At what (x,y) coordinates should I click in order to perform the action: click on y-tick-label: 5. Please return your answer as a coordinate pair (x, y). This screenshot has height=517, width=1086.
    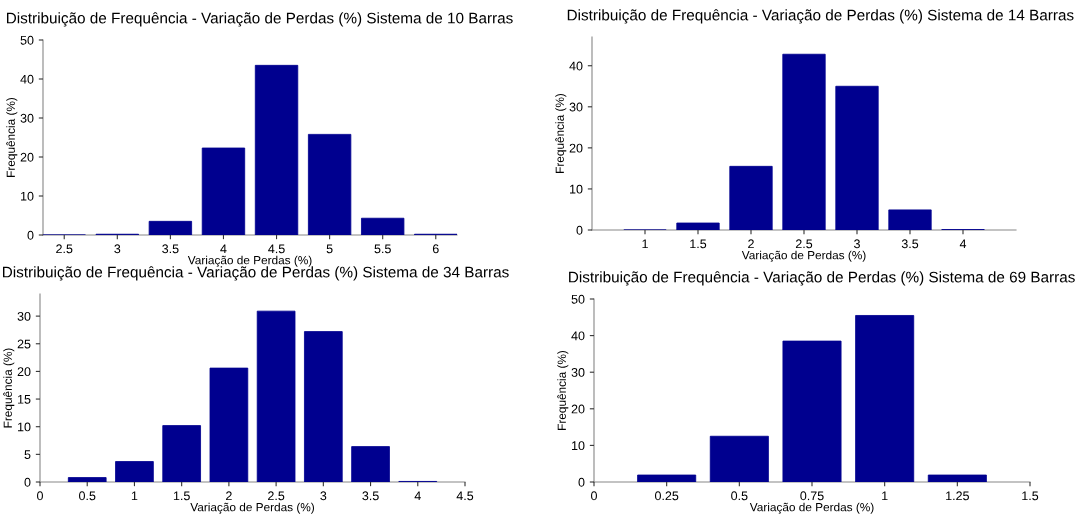
    Looking at the image, I should click on (27, 455).